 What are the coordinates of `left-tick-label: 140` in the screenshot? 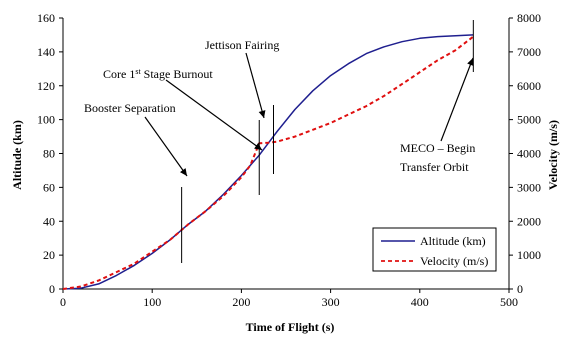 It's located at (46, 52).